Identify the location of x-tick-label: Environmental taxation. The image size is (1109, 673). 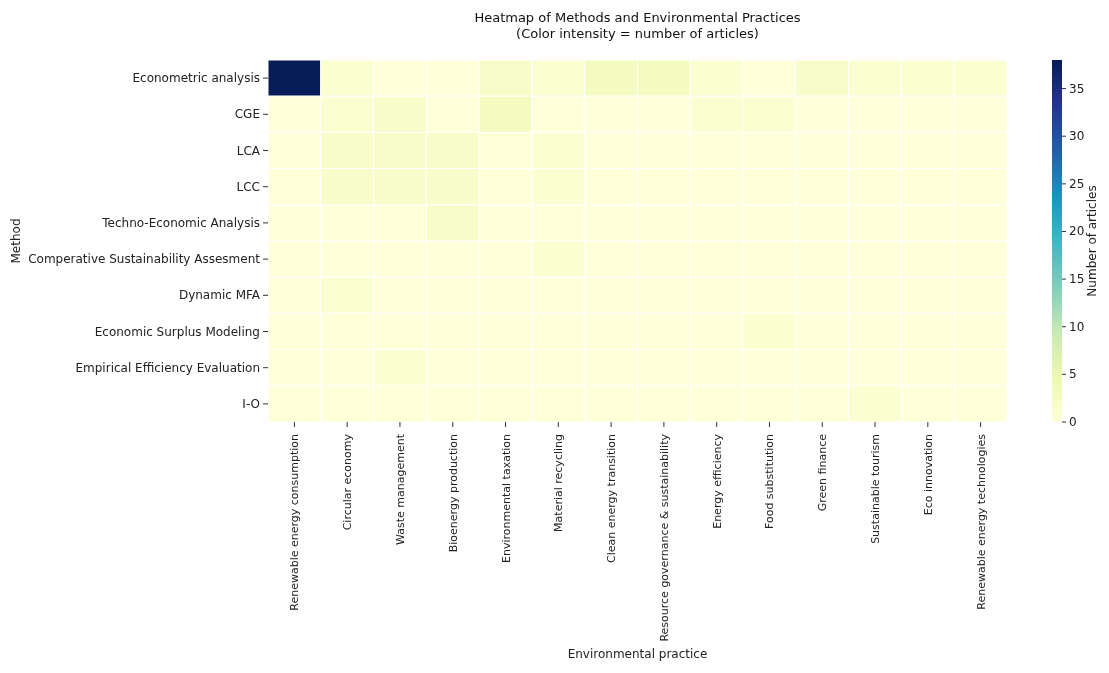
(506, 498).